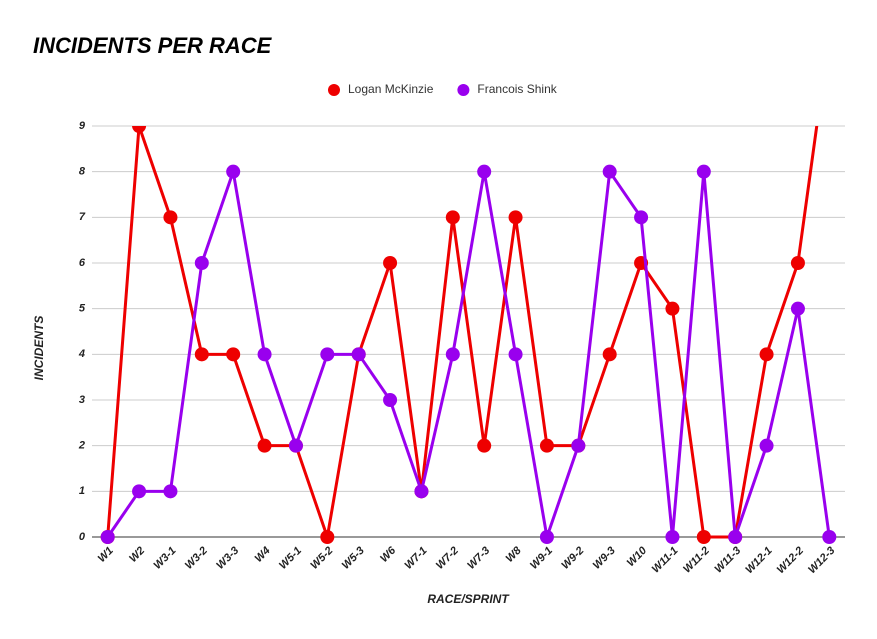 Image resolution: width=877 pixels, height=639 pixels. I want to click on legend-label: Logan McKinzie, so click(391, 89).